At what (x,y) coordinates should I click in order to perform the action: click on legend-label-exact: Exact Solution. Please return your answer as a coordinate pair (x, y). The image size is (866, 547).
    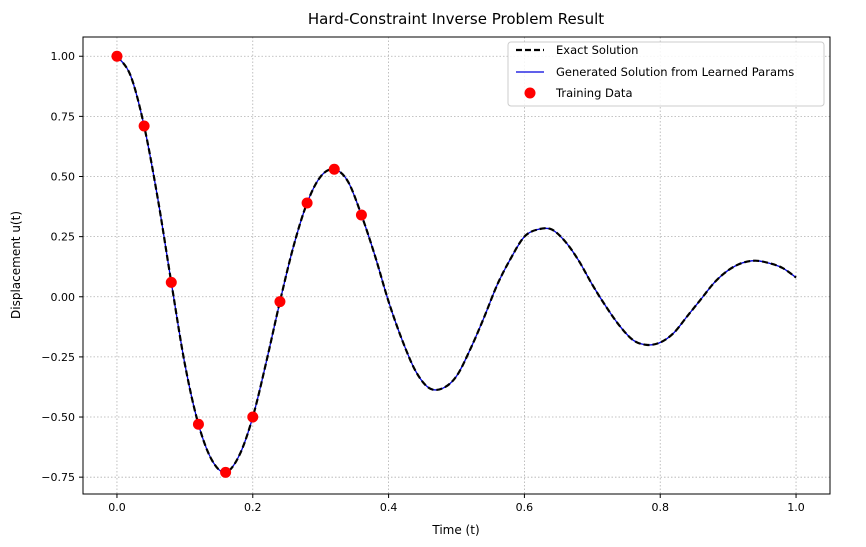
    Looking at the image, I should click on (597, 50).